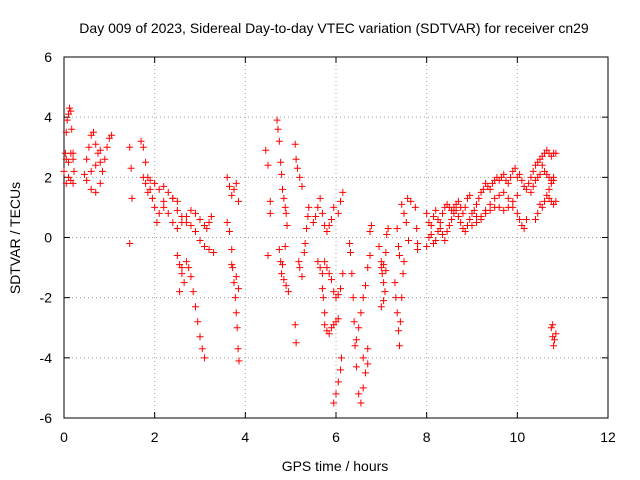  Describe the element at coordinates (336, 437) in the screenshot. I see `x-tick-label: 6` at that location.